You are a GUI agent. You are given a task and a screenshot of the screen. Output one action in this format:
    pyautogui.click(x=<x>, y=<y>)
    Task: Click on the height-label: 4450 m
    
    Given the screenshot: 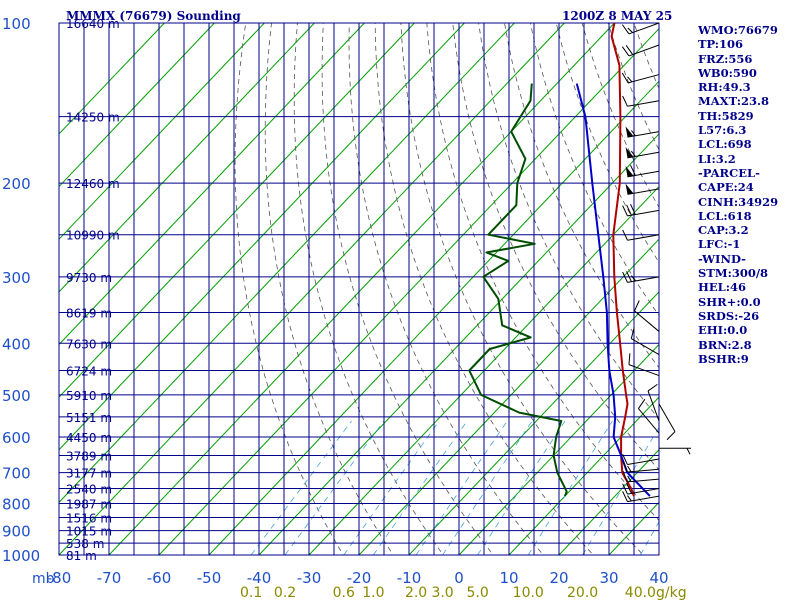 What is the action you would take?
    pyautogui.click(x=89, y=438)
    